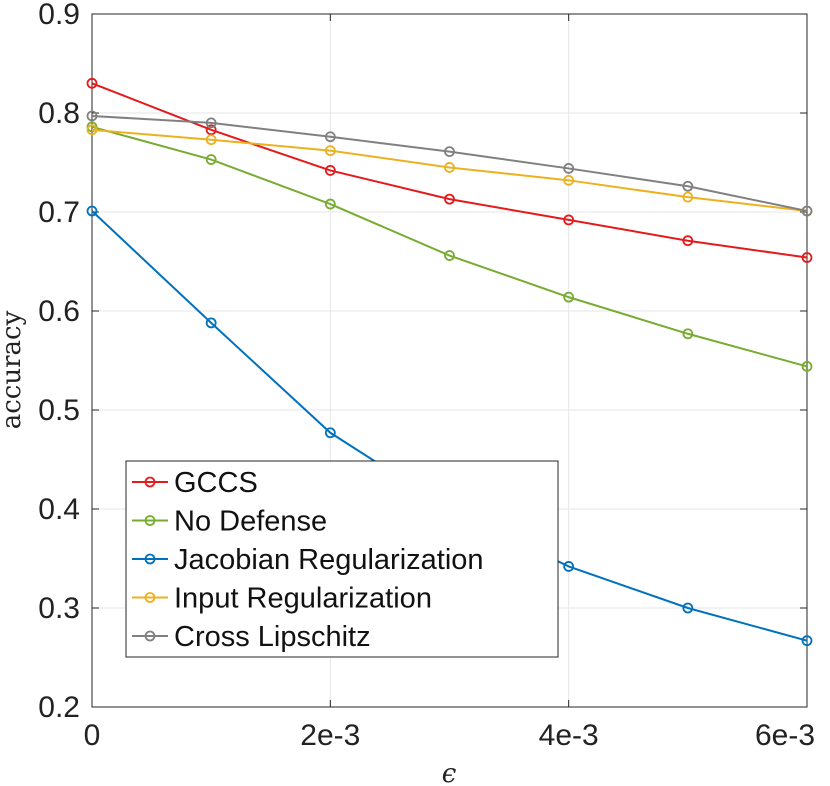 This screenshot has width=830, height=786. Describe the element at coordinates (329, 560) in the screenshot. I see `legend-label: Jacobian Regularization` at that location.